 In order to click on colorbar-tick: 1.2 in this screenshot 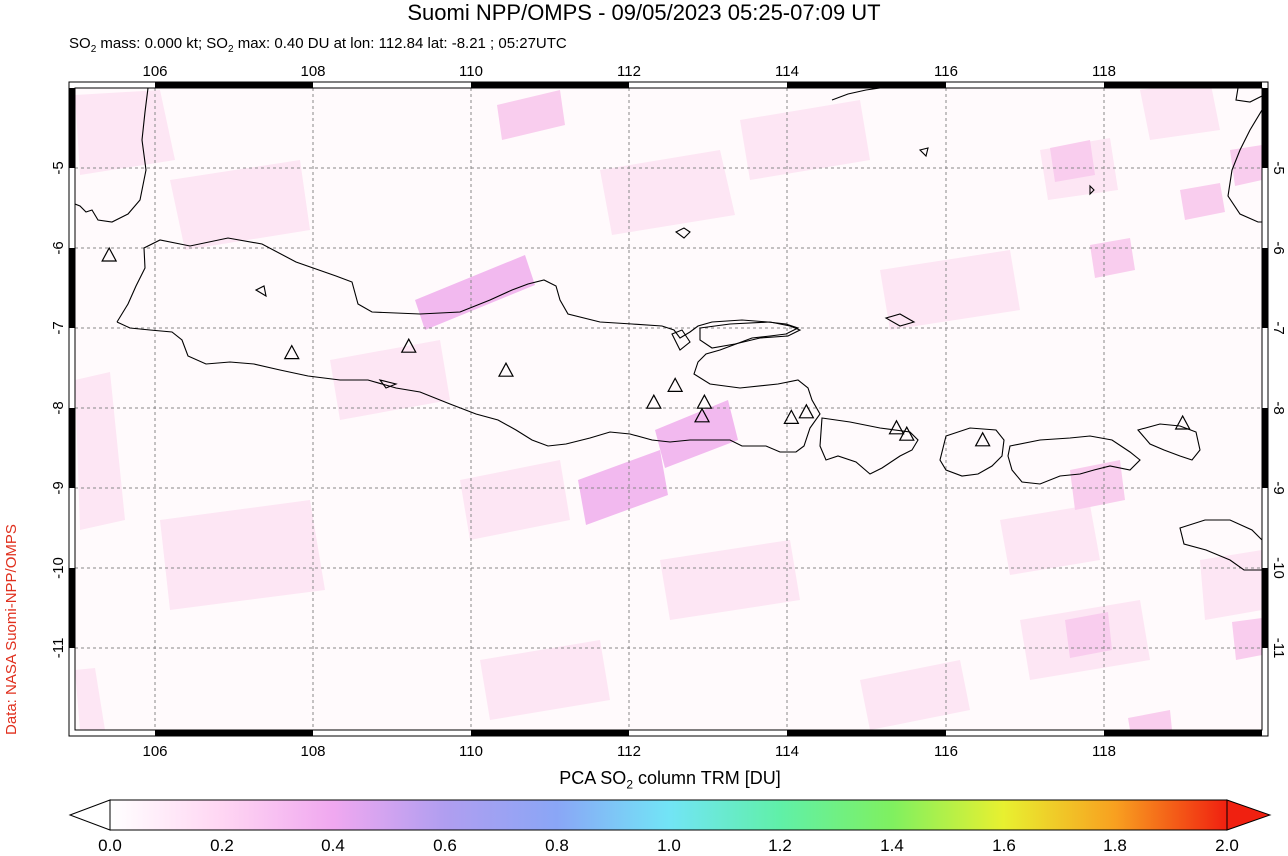, I will do `click(780, 845)`.